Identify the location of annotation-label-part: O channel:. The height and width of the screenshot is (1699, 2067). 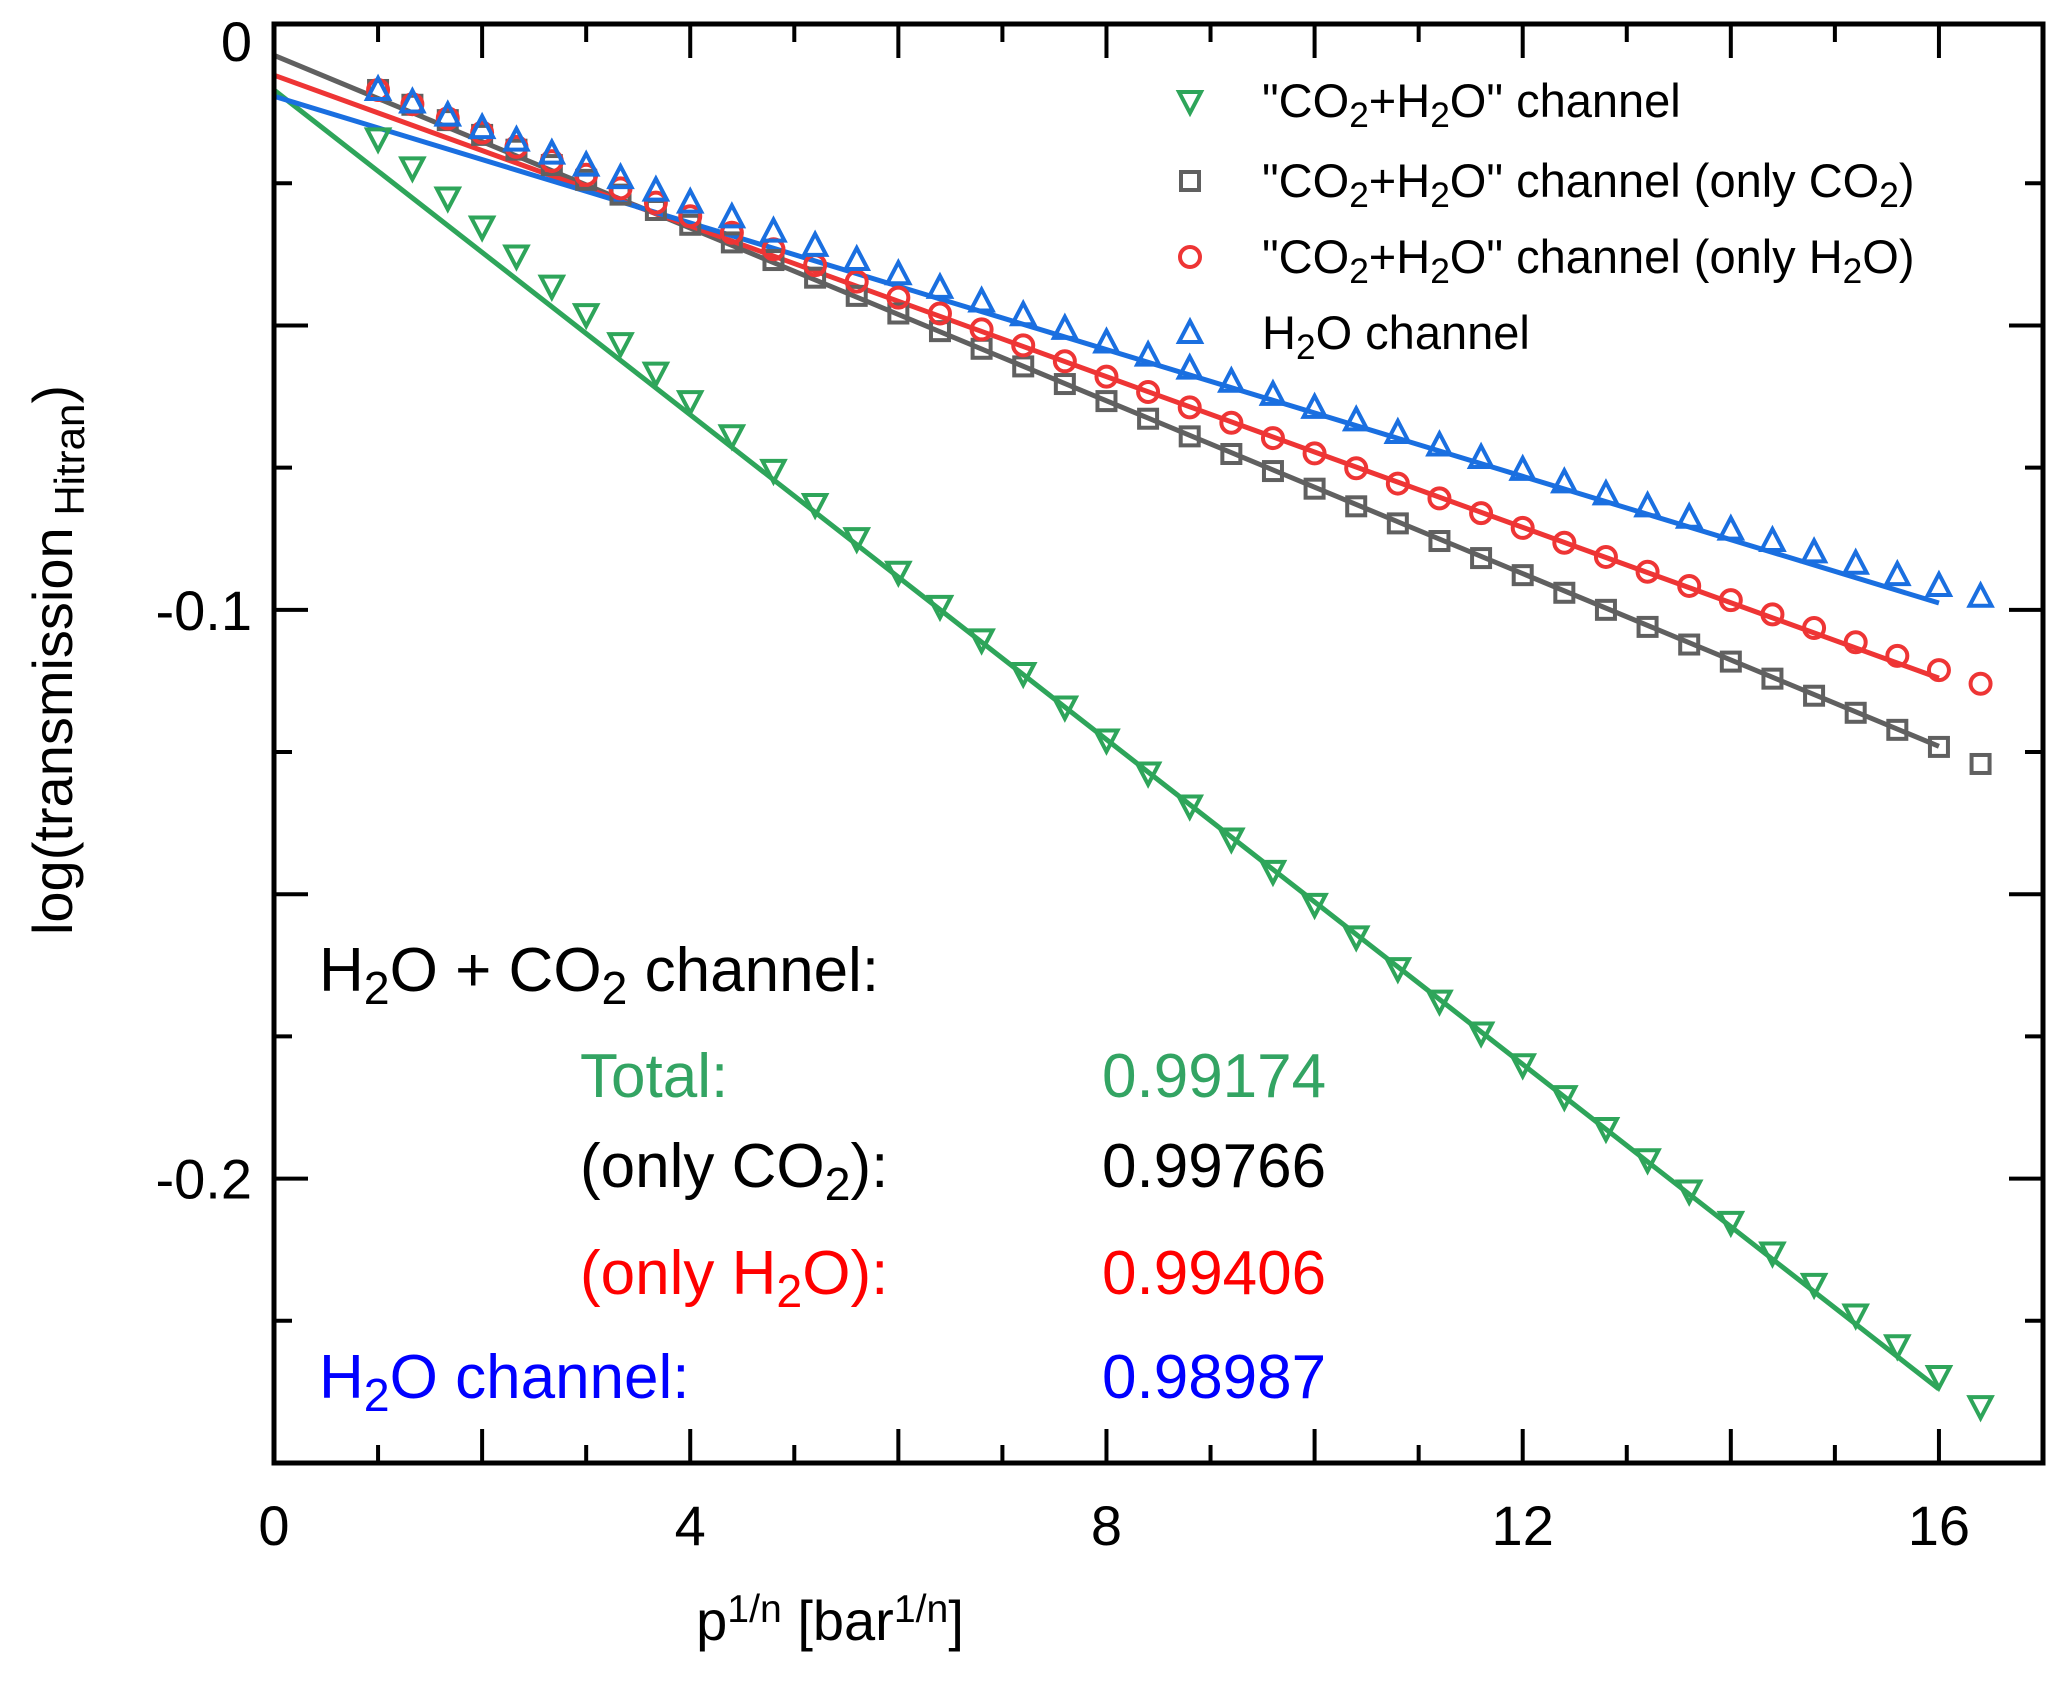
(540, 1377).